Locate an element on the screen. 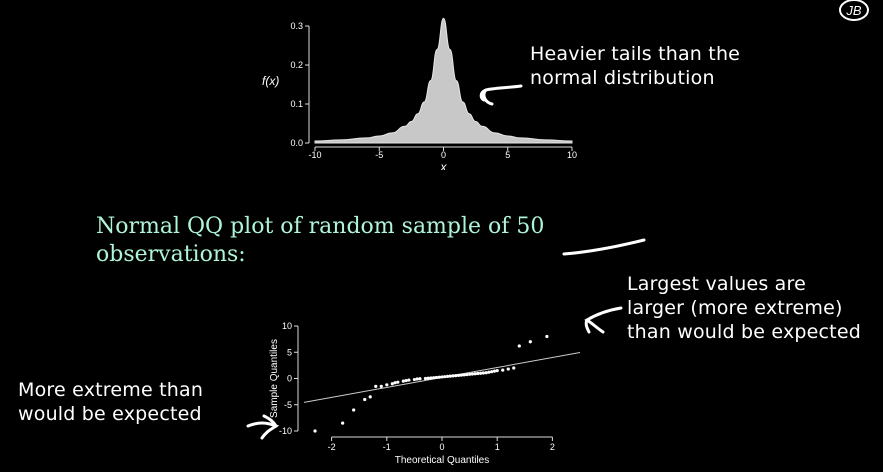 This screenshot has height=472, width=883. qq-x-label: Theoretical Quantiles is located at coordinates (442, 460).